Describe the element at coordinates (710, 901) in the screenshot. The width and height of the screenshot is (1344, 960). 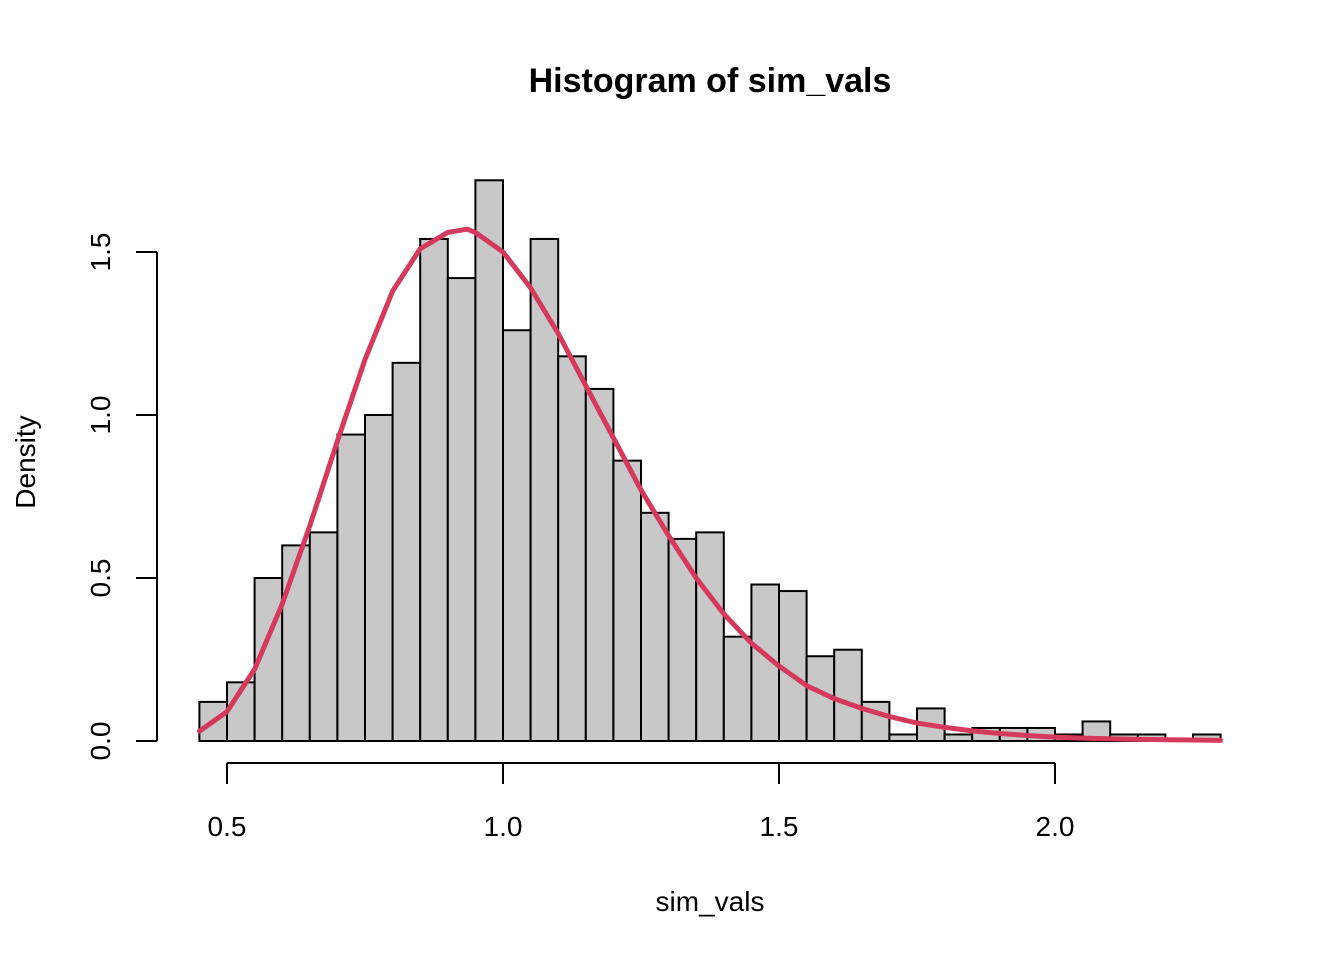
I see `x-axis-label: sim_vals` at that location.